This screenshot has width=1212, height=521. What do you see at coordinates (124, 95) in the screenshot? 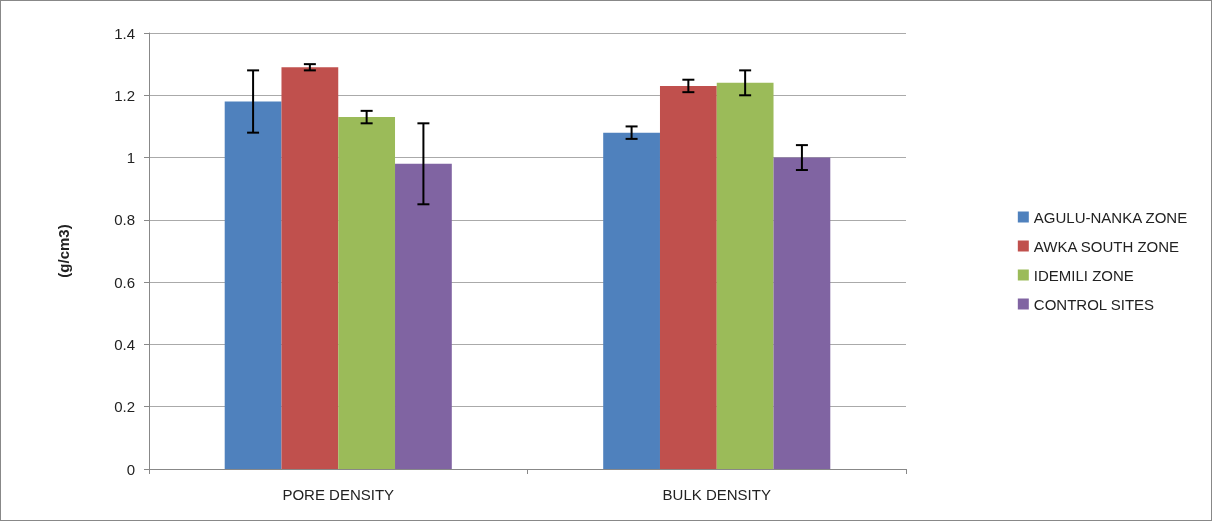
I see `y-tick-label: 1.2` at bounding box center [124, 95].